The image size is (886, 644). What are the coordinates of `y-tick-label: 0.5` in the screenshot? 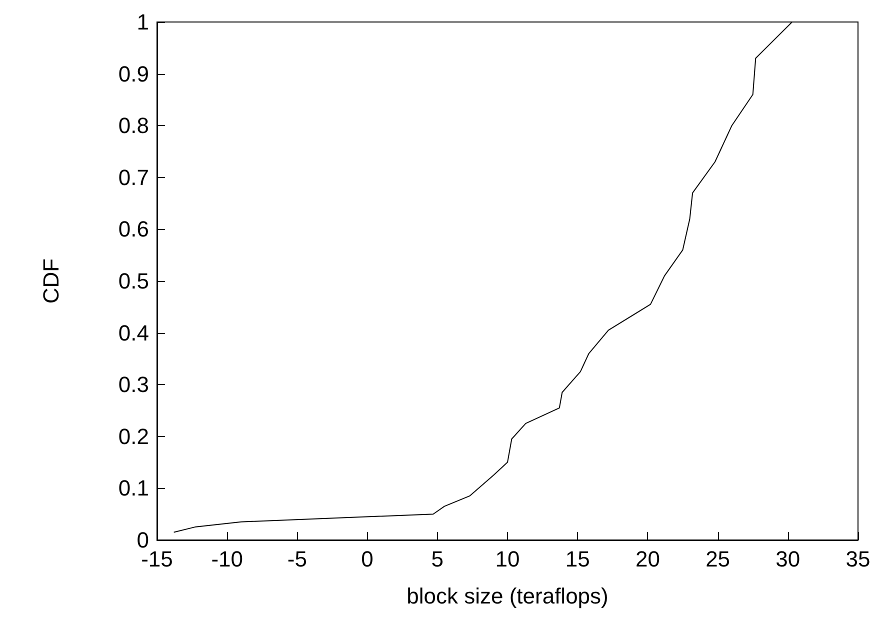 It's located at (133, 281).